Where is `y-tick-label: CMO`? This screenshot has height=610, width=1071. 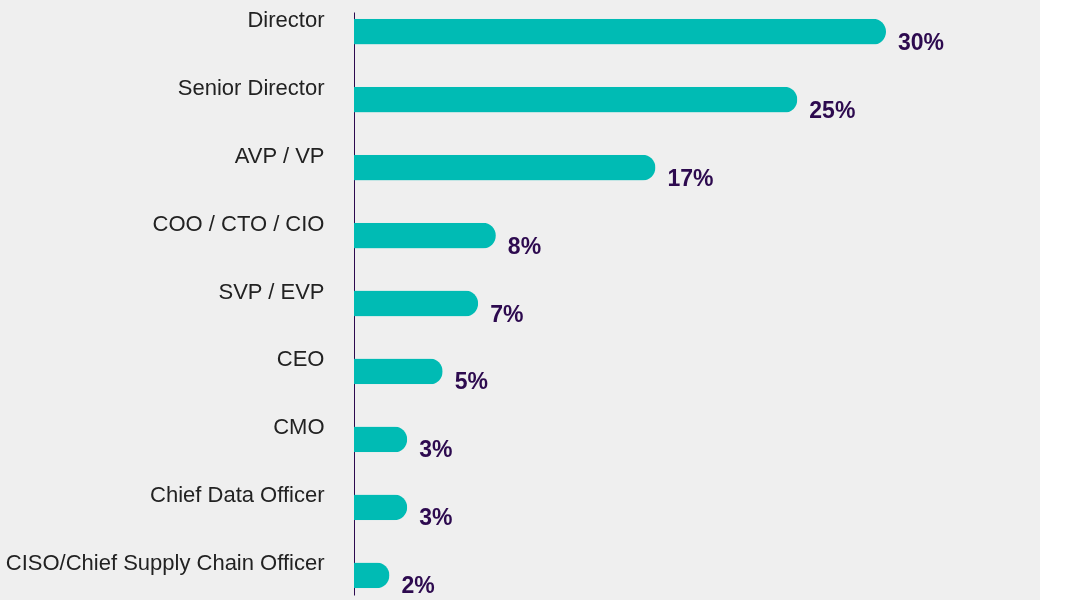 y-tick-label: CMO is located at coordinates (299, 427).